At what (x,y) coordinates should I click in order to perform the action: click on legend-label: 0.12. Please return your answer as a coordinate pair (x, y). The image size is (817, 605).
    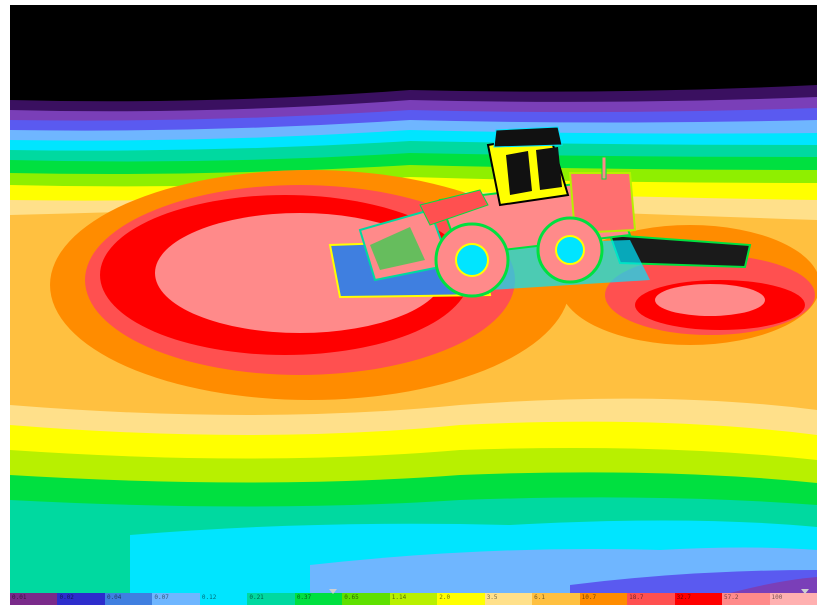
    Looking at the image, I should click on (209, 597).